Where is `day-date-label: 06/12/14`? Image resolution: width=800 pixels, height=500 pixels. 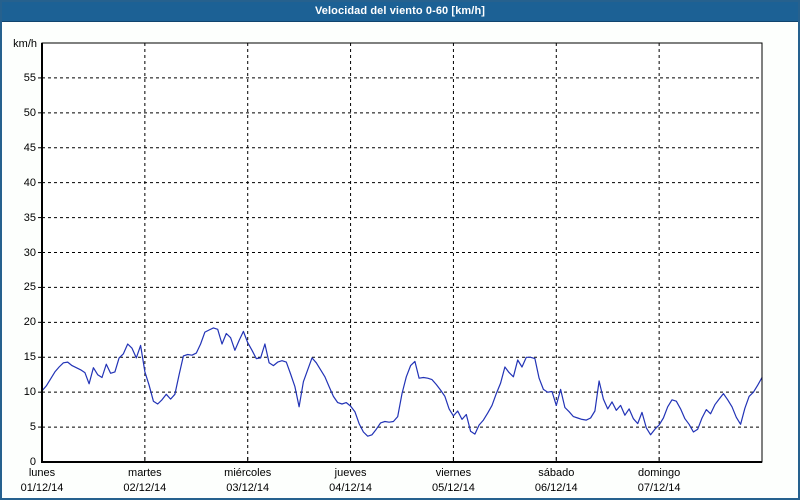
day-date-label: 06/12/14 is located at coordinates (556, 488).